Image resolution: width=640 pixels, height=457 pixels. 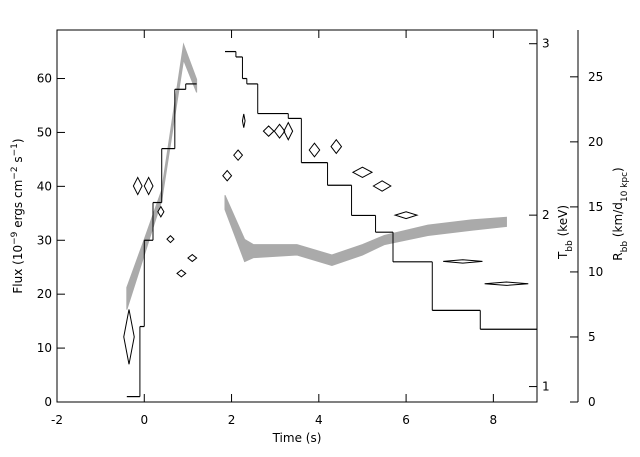 What do you see at coordinates (546, 44) in the screenshot?
I see `y2-tick-label: 3` at bounding box center [546, 44].